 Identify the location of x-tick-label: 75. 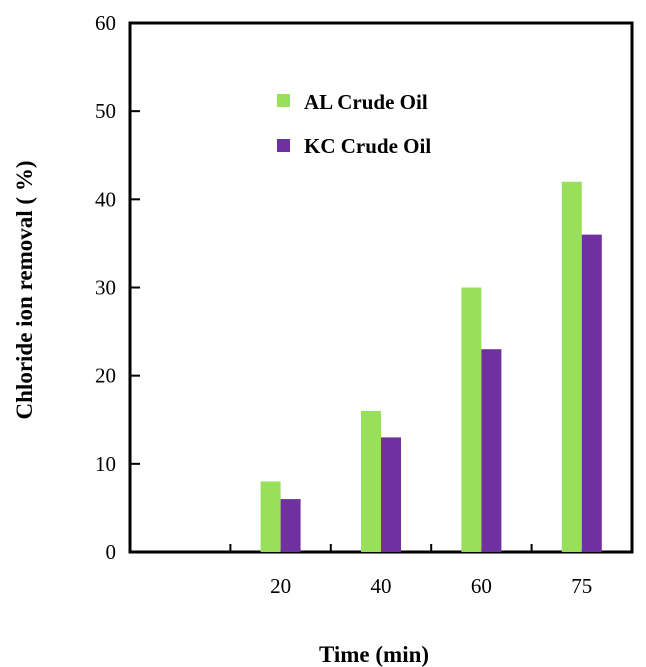
(581, 586).